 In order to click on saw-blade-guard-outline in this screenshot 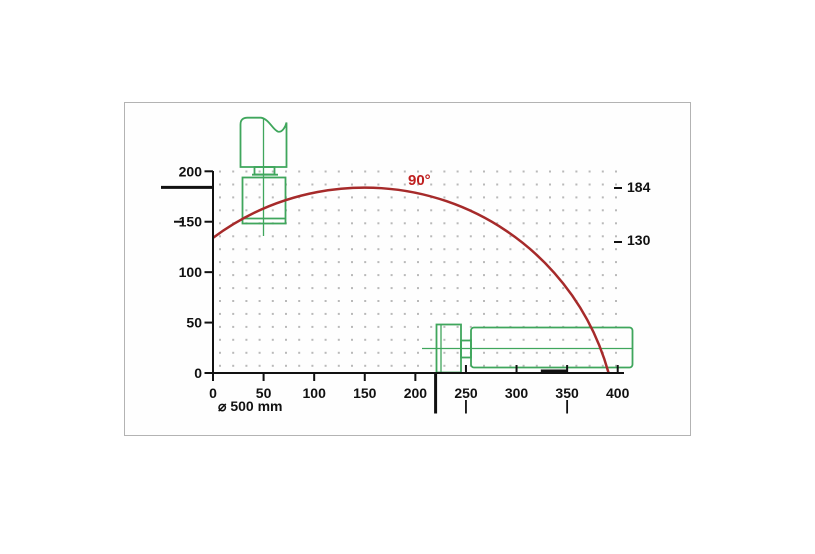, I will do `click(263, 142)`.